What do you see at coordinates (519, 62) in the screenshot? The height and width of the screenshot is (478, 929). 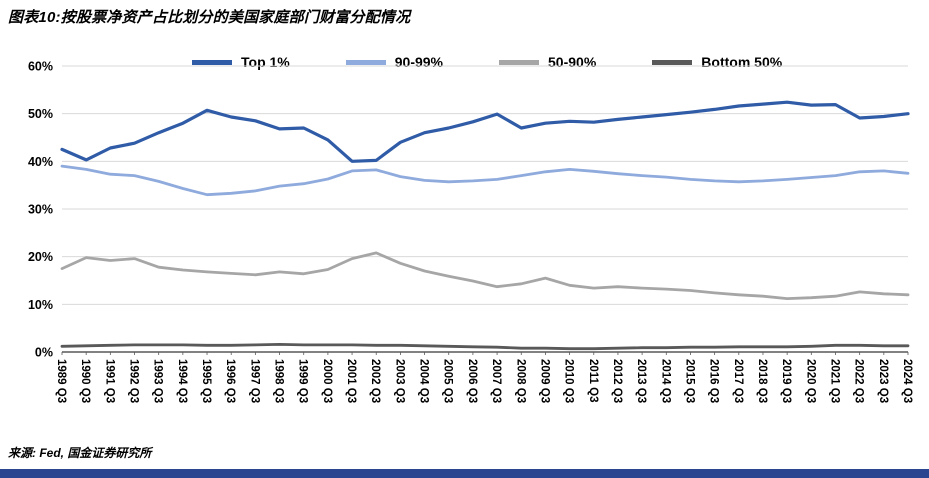 I see `legend-swatch-50-90pct` at bounding box center [519, 62].